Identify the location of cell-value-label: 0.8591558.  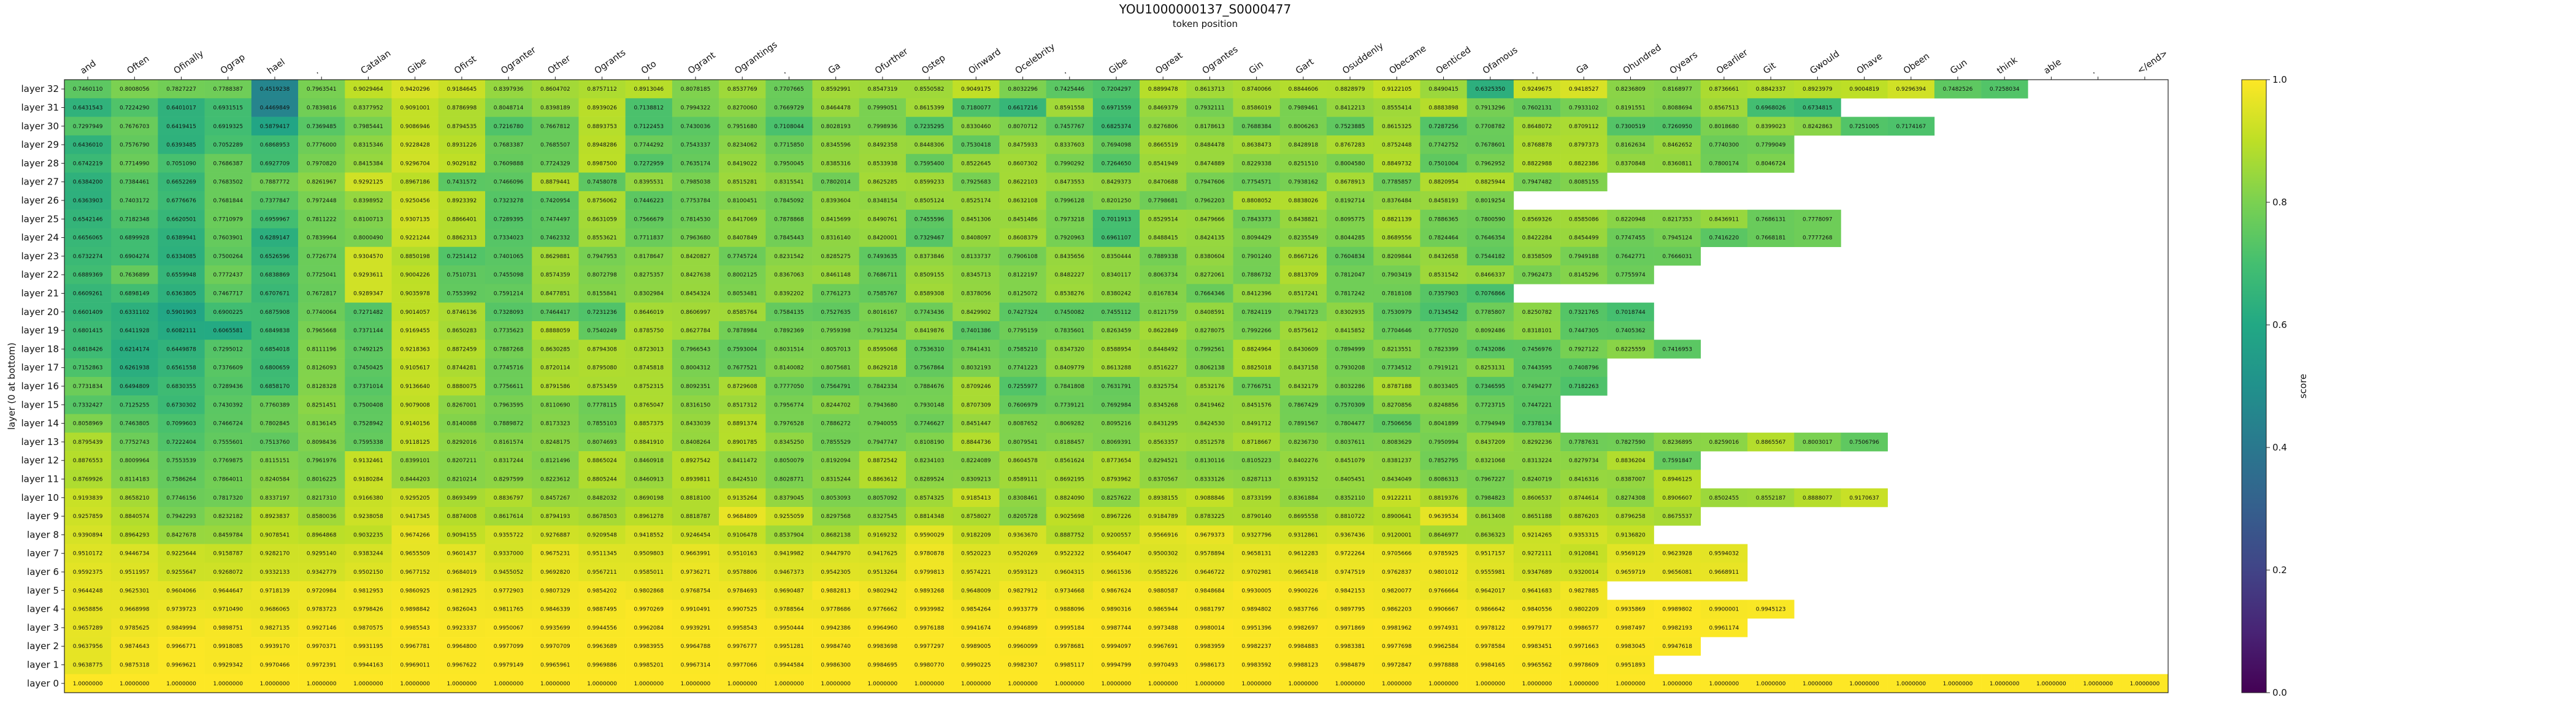
(1069, 108).